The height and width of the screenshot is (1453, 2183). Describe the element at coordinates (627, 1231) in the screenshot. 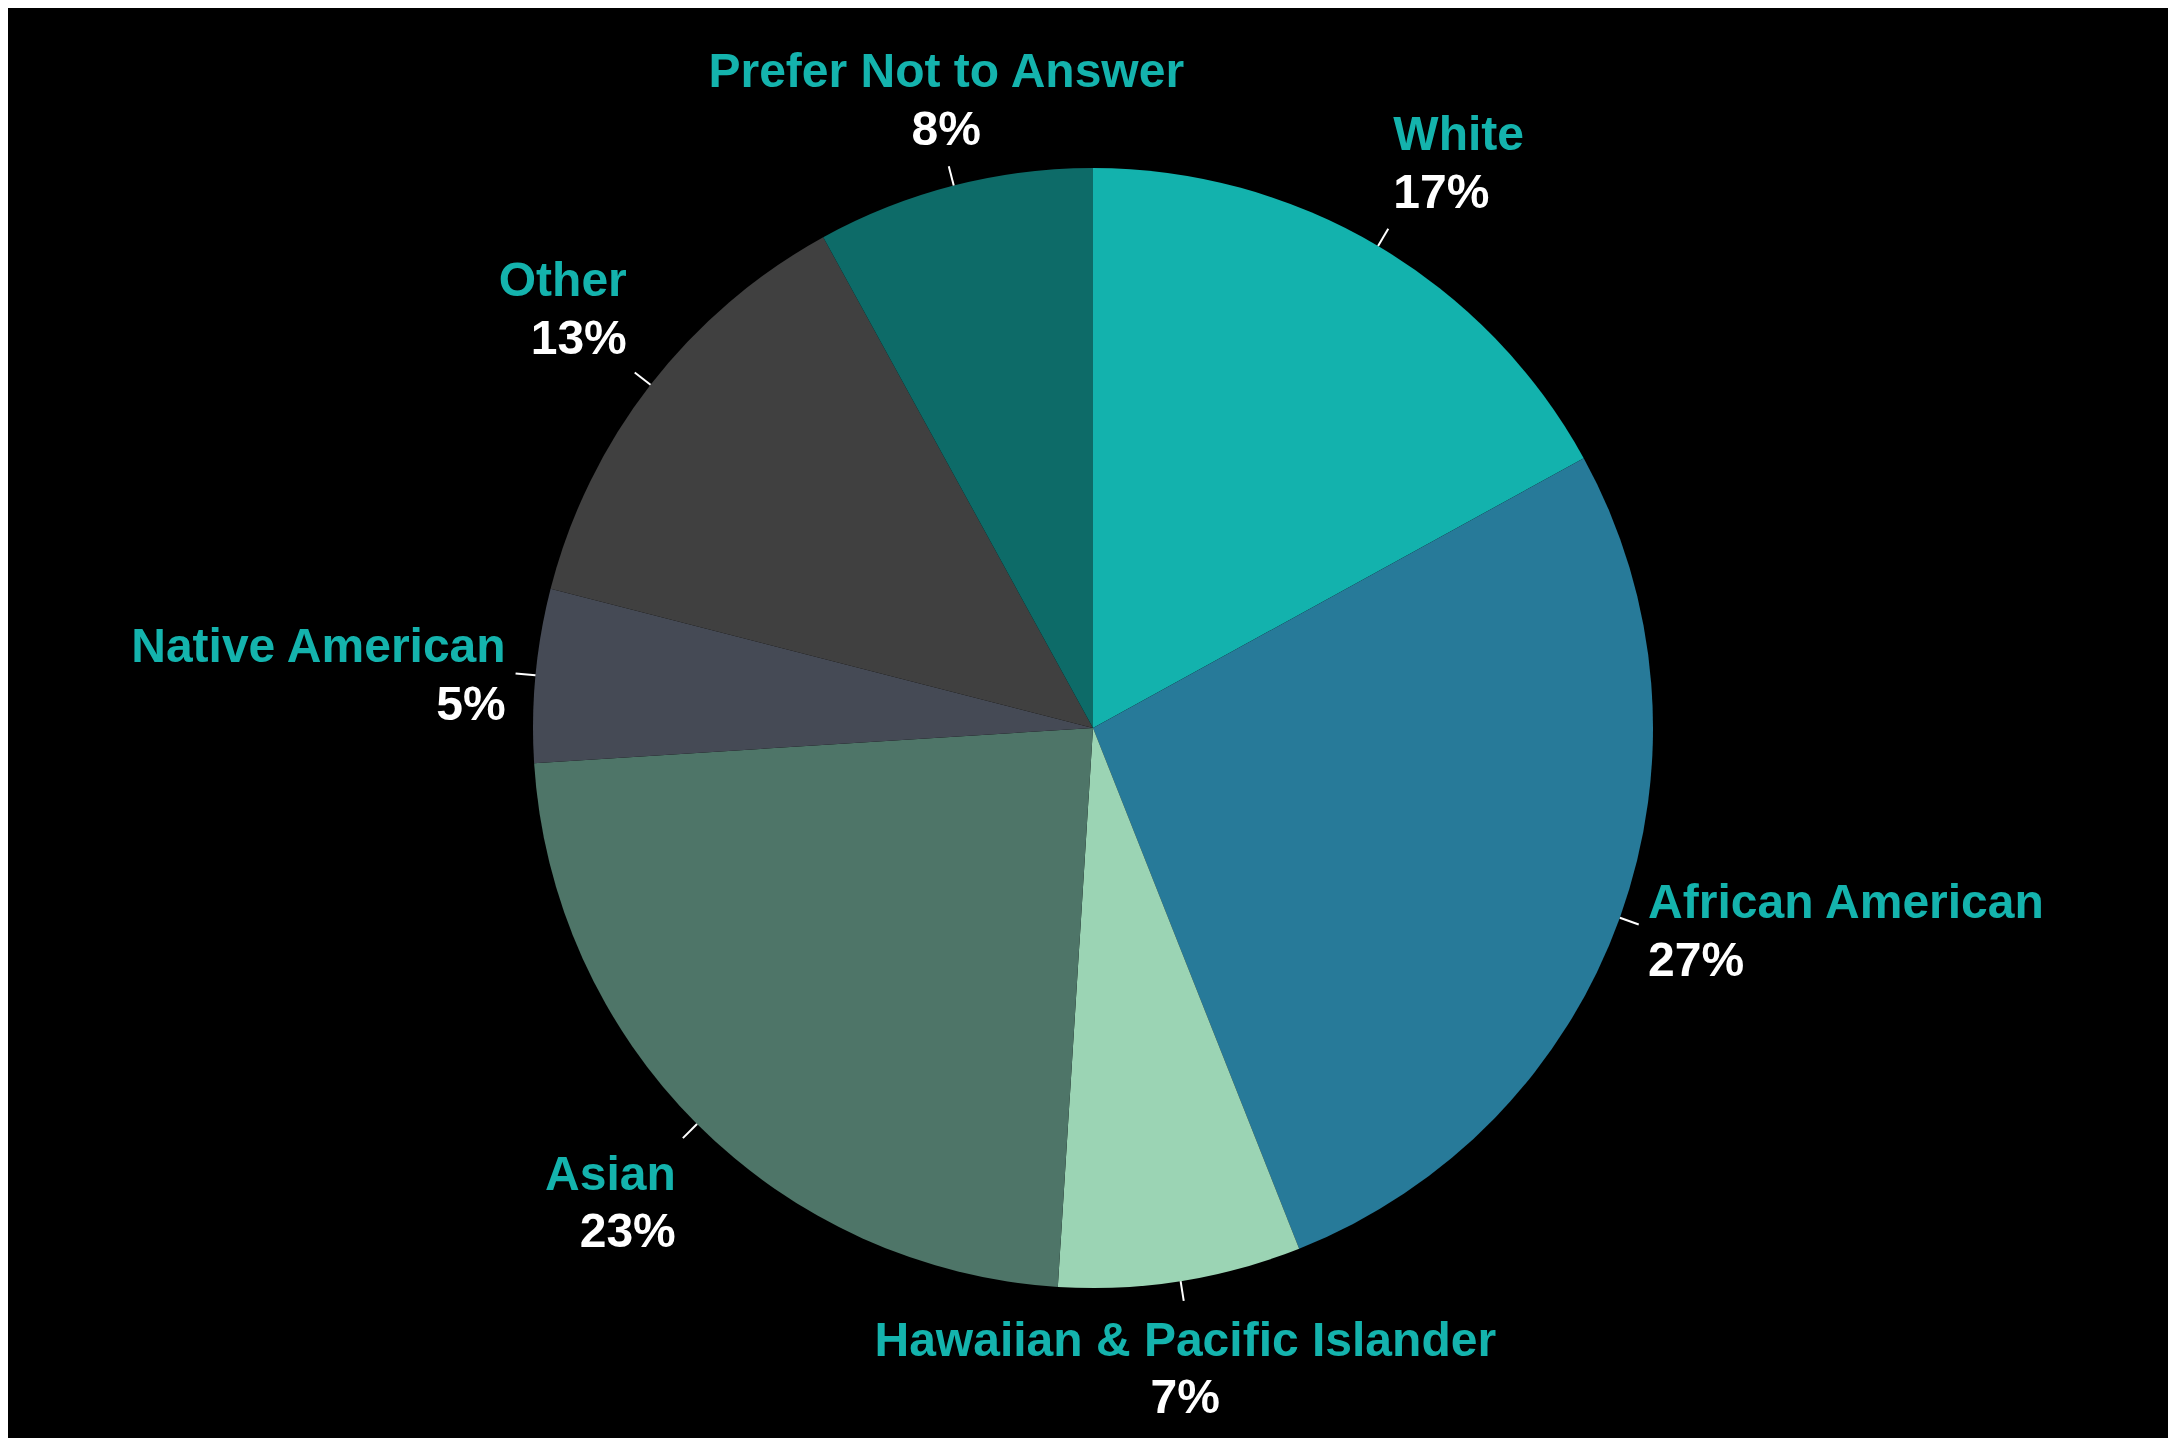

I see `data-label: 23%` at that location.